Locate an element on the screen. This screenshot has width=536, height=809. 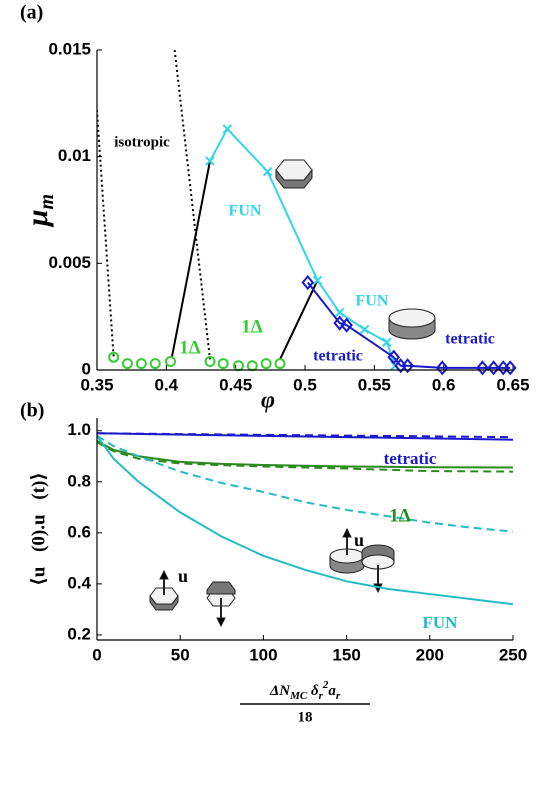
y-label-sub: m is located at coordinates (47, 202).